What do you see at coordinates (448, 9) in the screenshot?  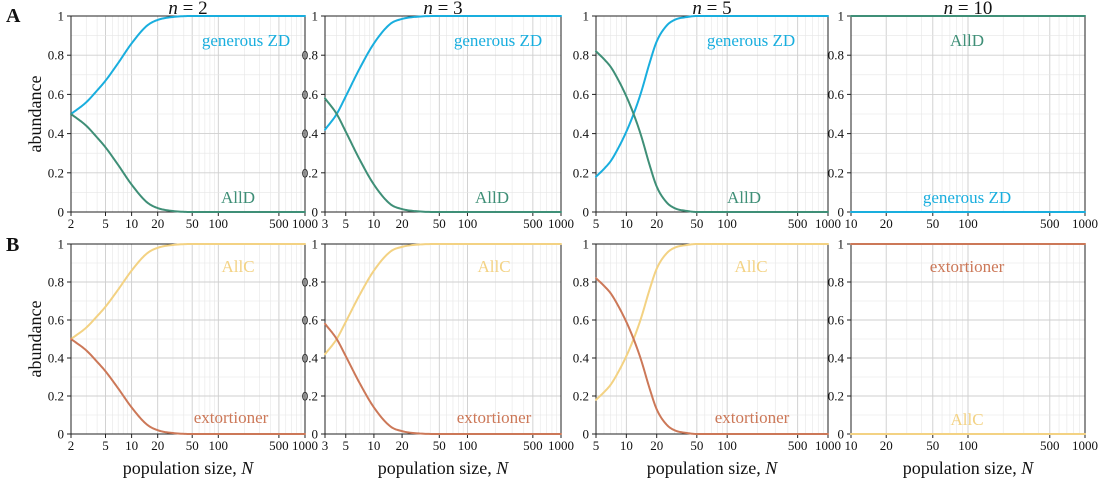 I see `column-title-eq: = 3` at bounding box center [448, 9].